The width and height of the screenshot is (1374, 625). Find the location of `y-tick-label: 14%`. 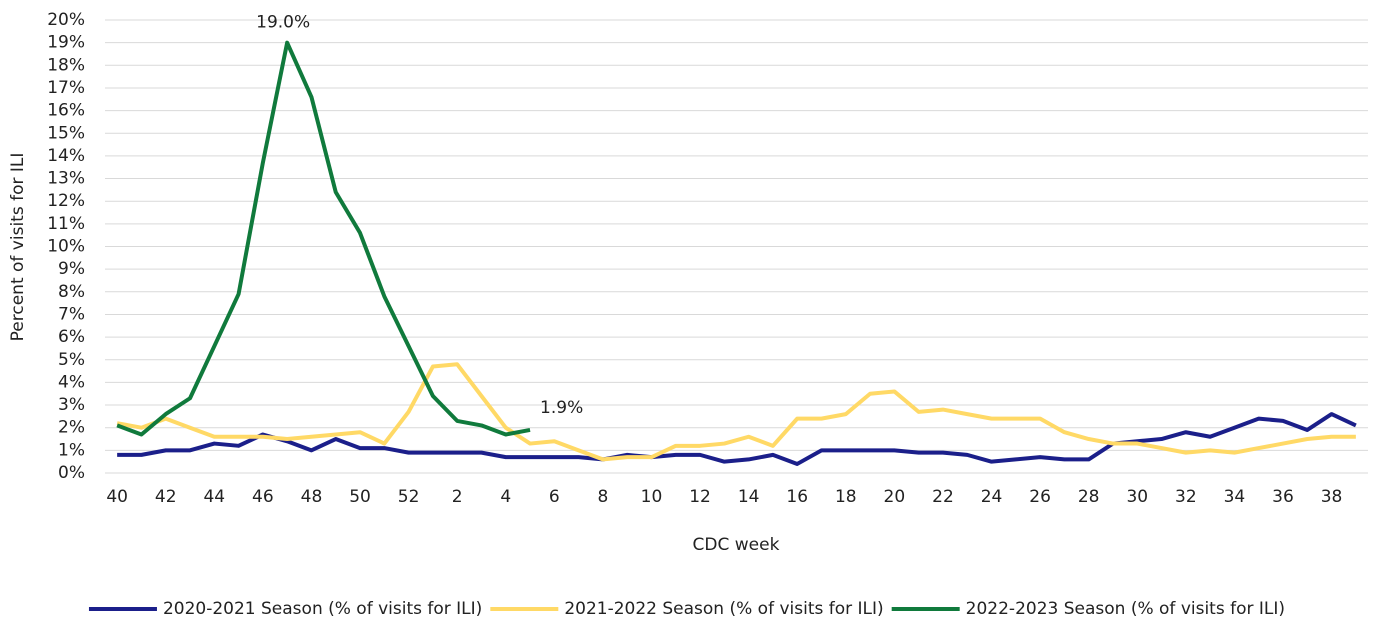

y-tick-label: 14% is located at coordinates (66, 156).